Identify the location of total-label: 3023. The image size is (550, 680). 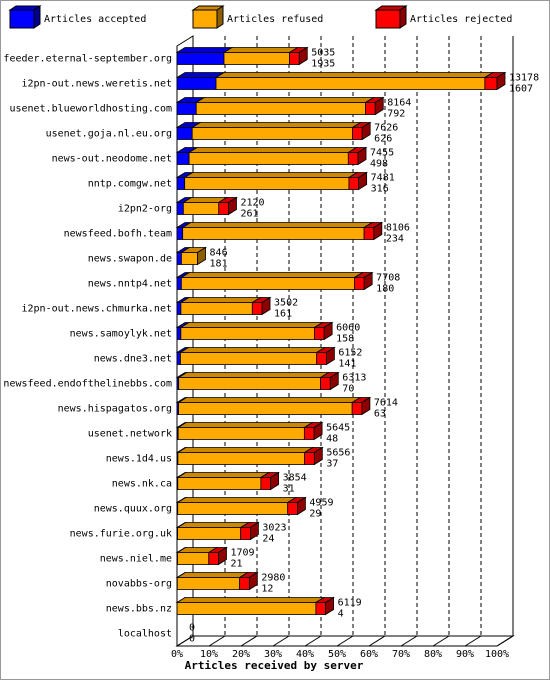
(274, 528).